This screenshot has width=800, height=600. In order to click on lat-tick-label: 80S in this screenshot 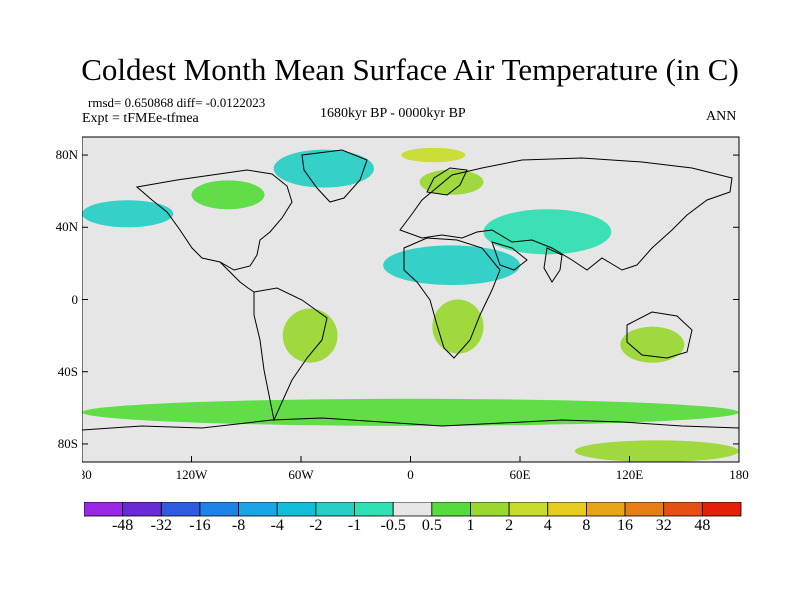, I will do `click(67, 443)`.